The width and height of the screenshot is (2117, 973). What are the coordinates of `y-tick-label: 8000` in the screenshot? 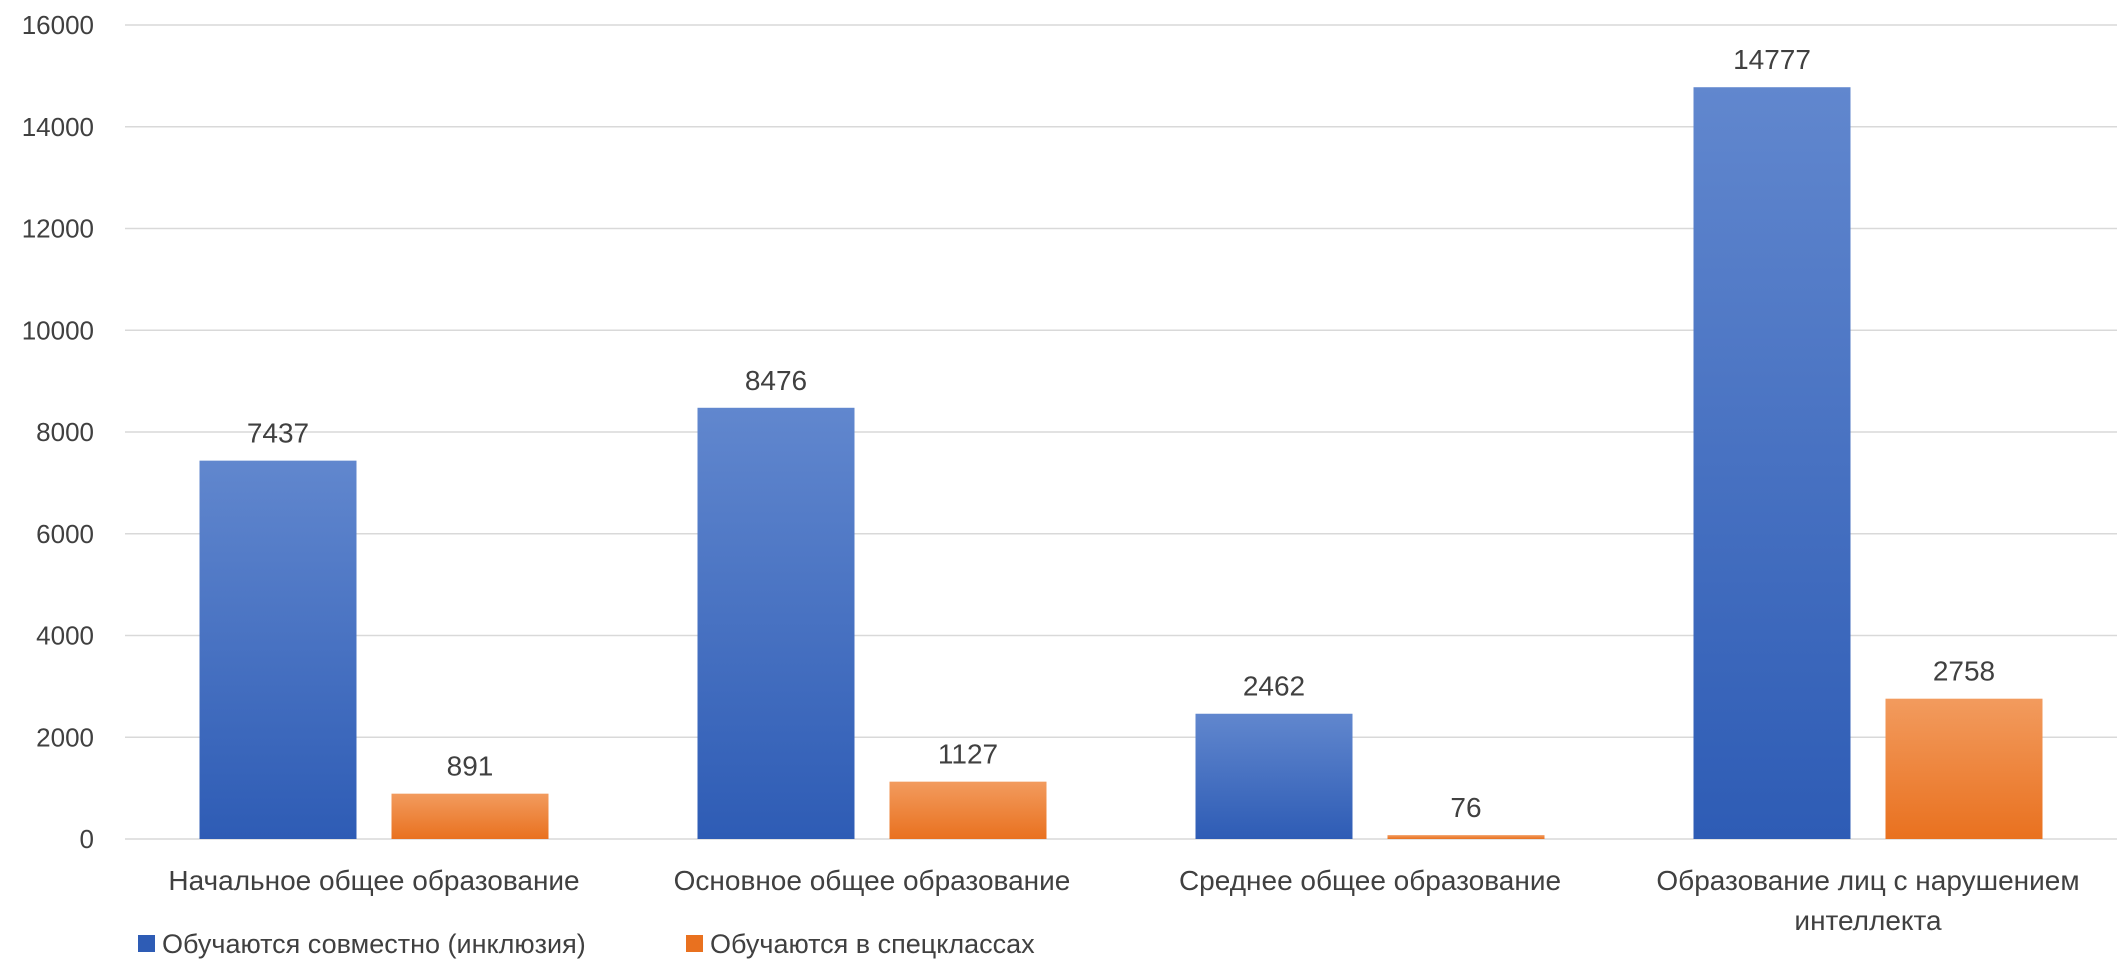 It's located at (65, 432).